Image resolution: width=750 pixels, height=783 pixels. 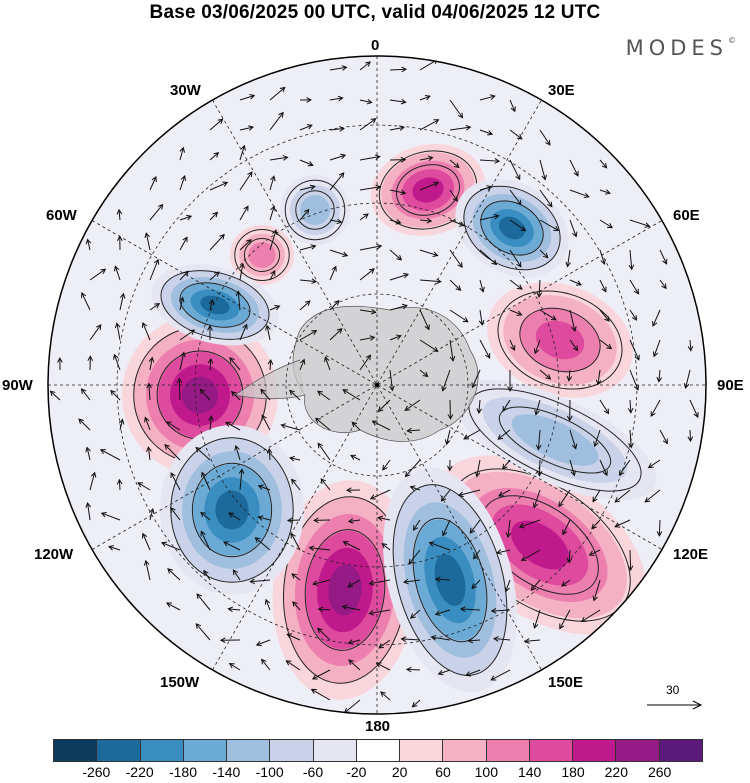 I want to click on reference-vector-arrow, so click(x=675, y=705).